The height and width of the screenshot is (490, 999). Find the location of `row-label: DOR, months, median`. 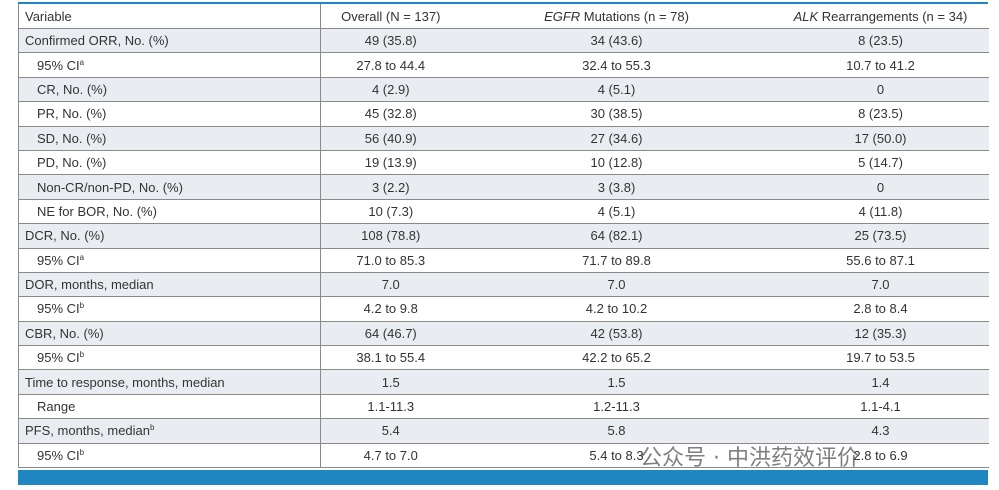

row-label: DOR, months, median is located at coordinates (169, 285).